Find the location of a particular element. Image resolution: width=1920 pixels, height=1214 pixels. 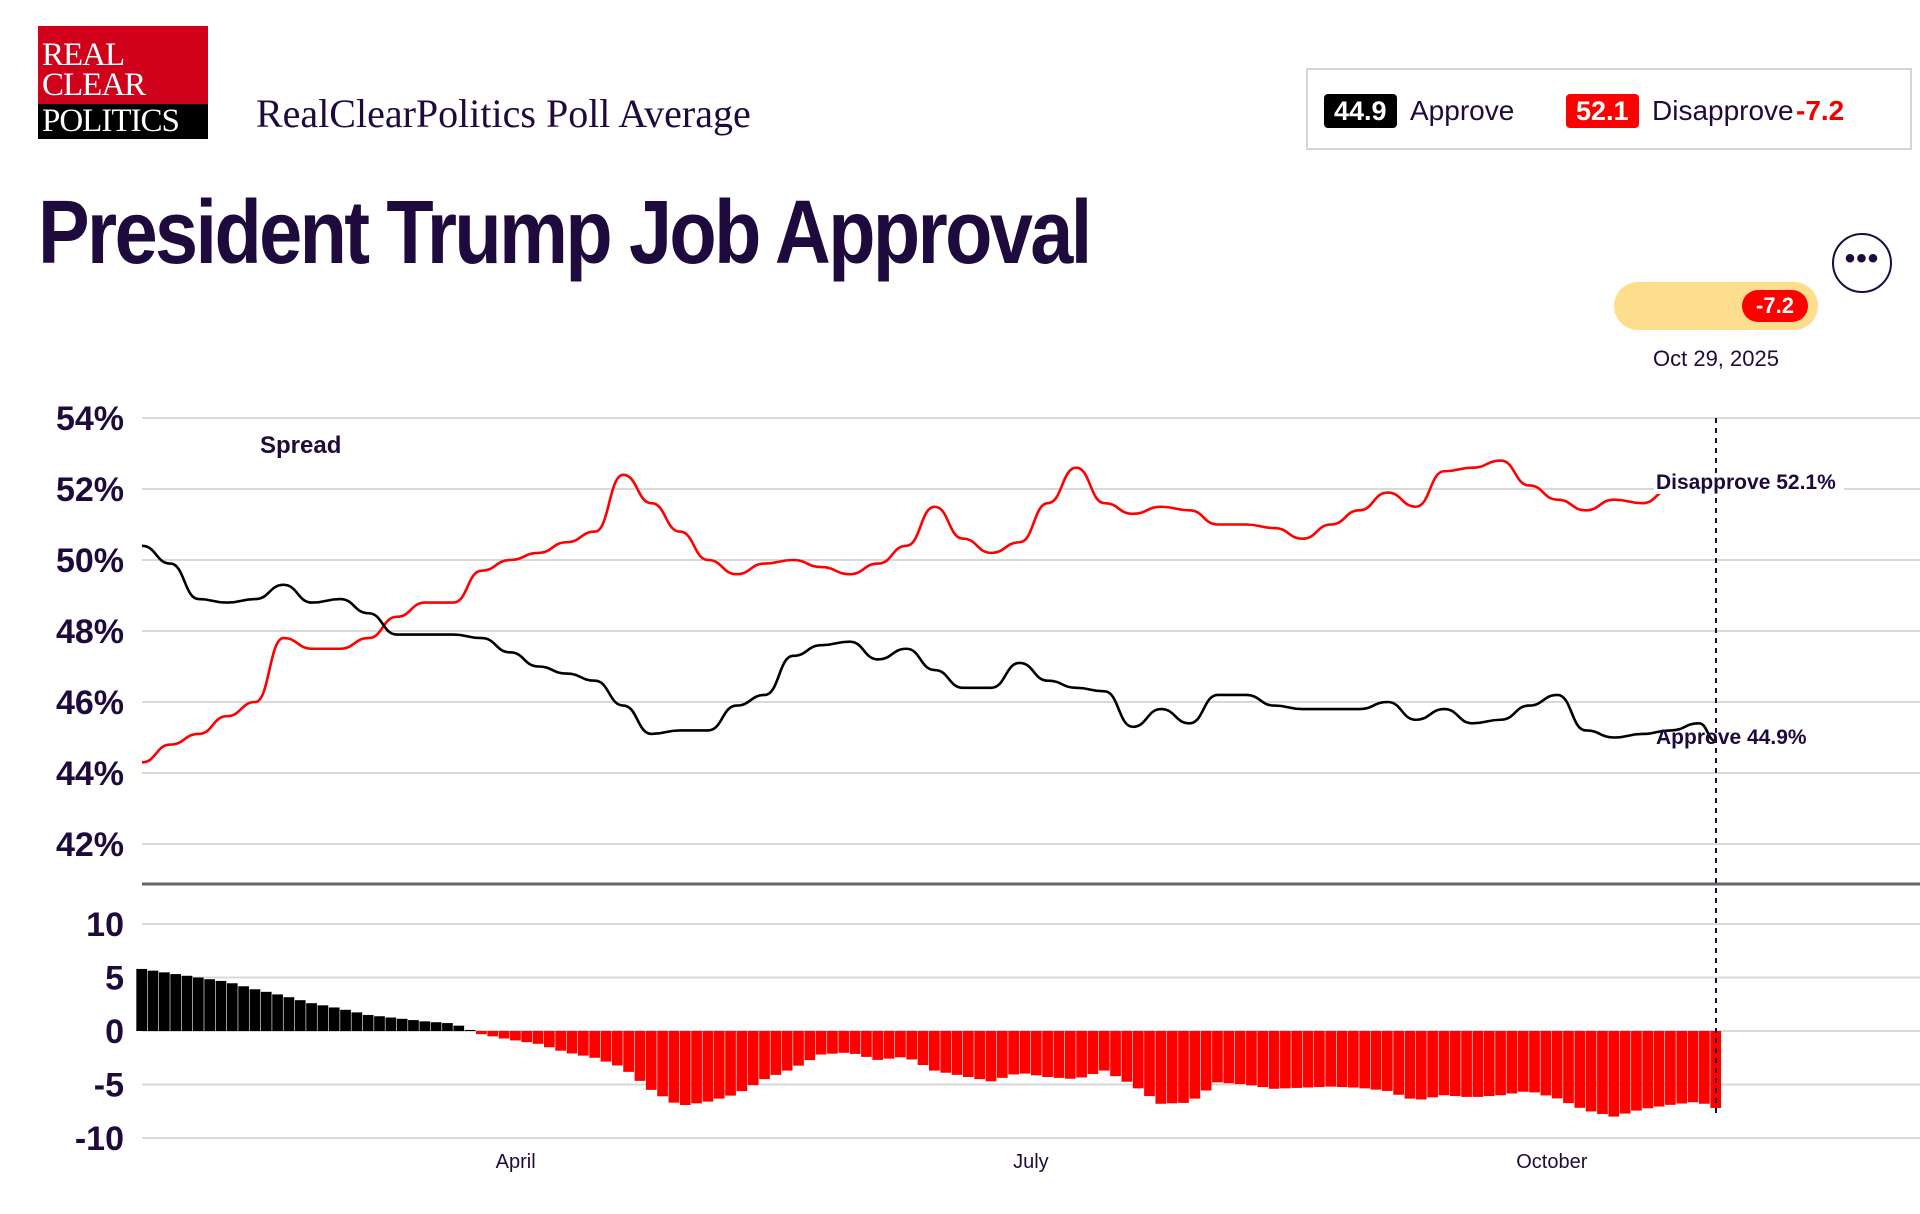

spread-y-tick-label: 10 is located at coordinates (105, 925).